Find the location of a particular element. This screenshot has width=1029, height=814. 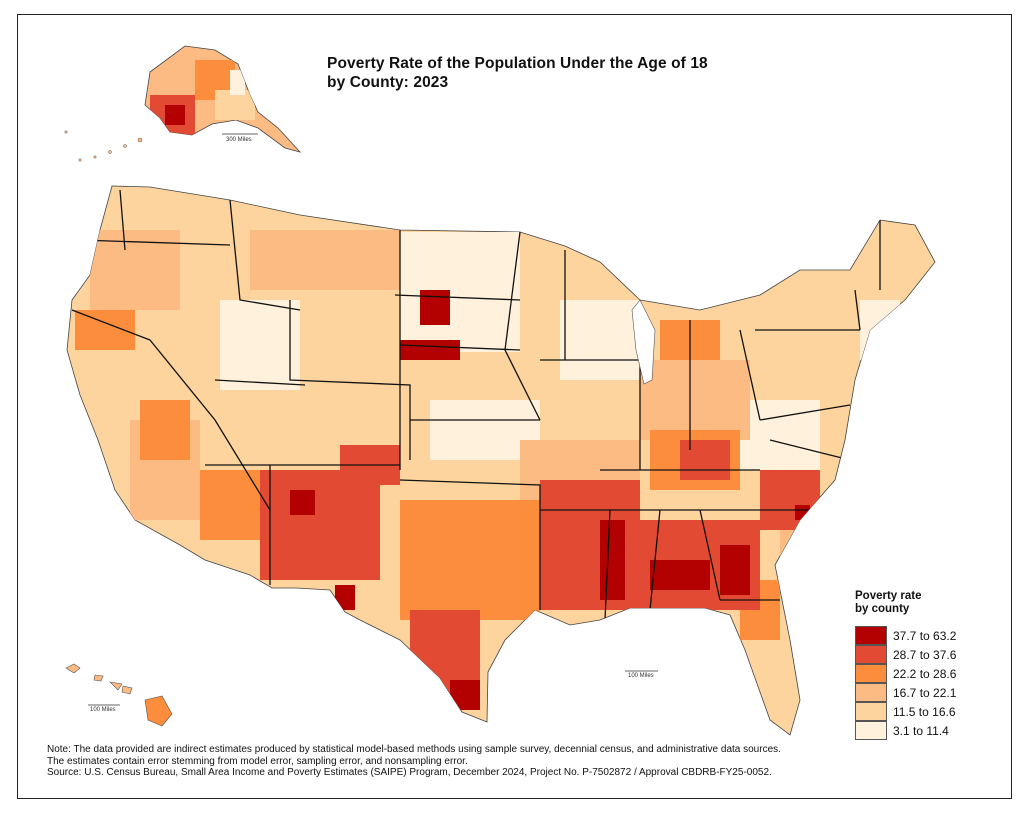

legend-item: 22.2 to 28.6 is located at coordinates (905, 673).